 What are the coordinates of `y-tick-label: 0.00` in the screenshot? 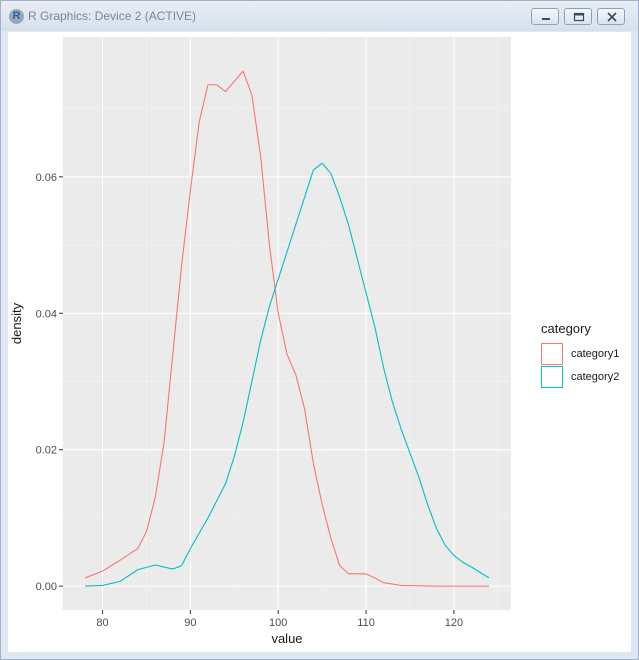 It's located at (46, 587).